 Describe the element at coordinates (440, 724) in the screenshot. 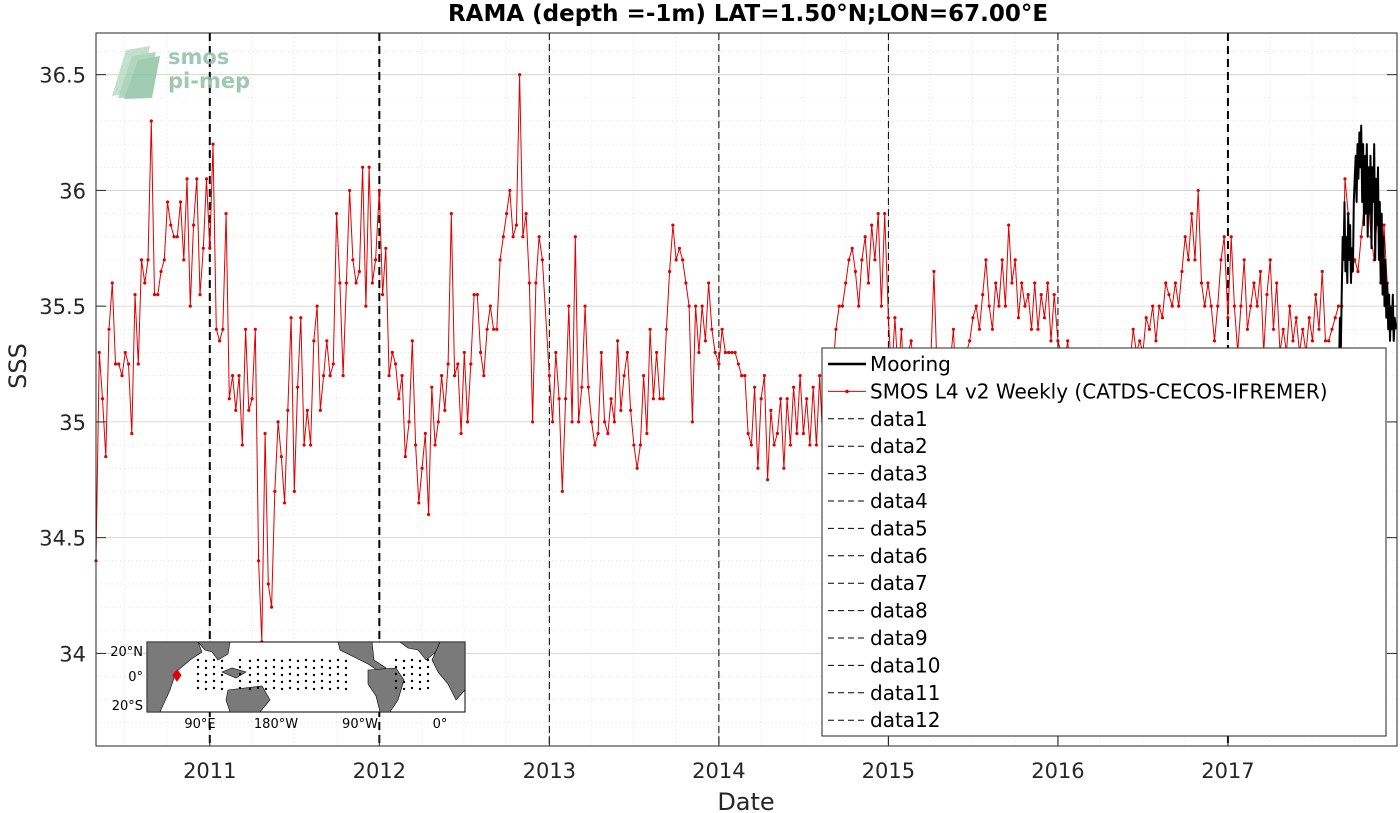

I see `inset-lon-label-0: 0°` at that location.